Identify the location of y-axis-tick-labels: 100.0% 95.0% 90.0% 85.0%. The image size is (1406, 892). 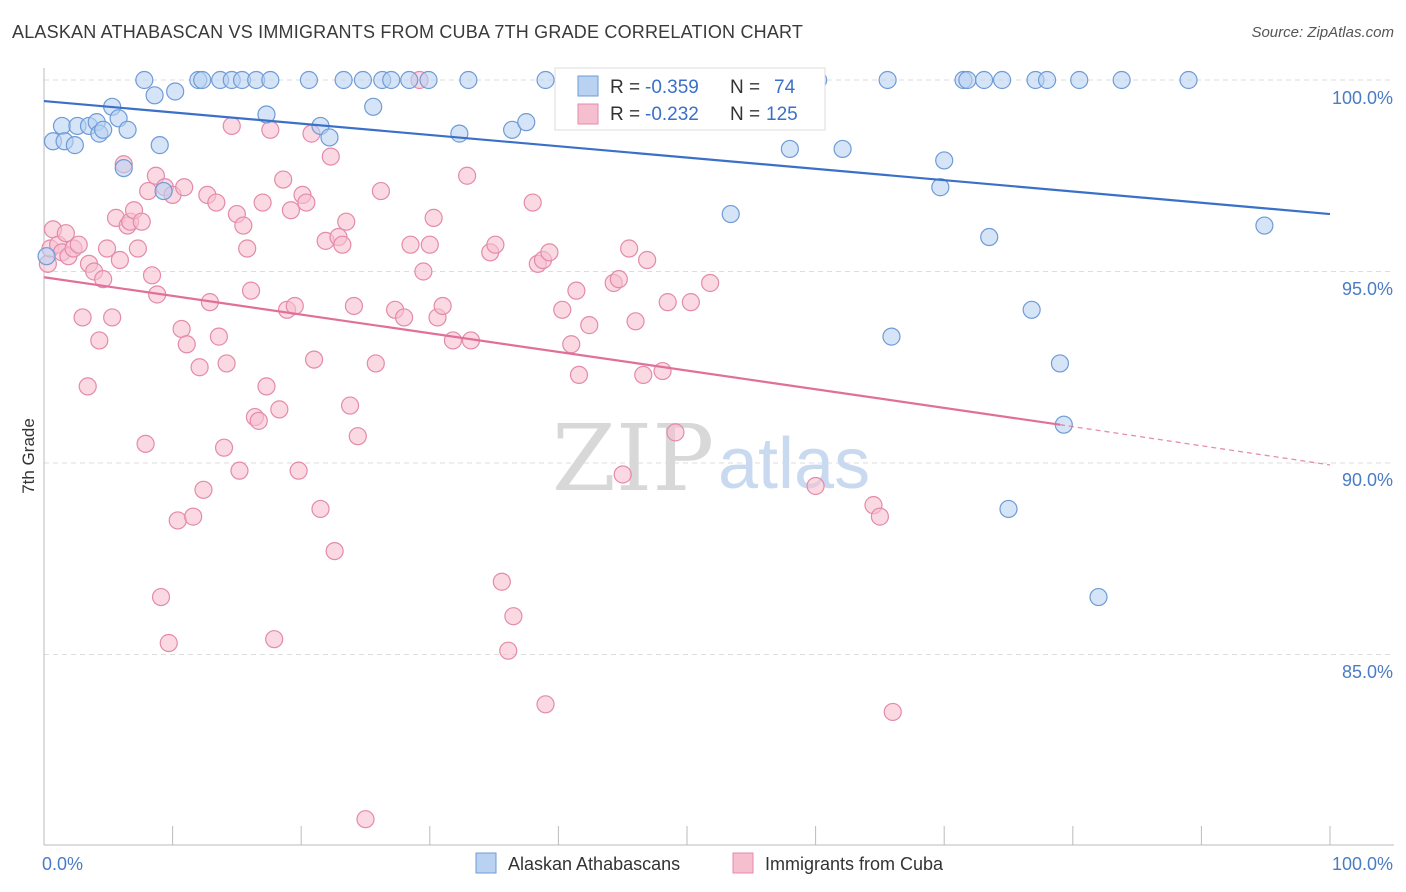
(1362, 385).